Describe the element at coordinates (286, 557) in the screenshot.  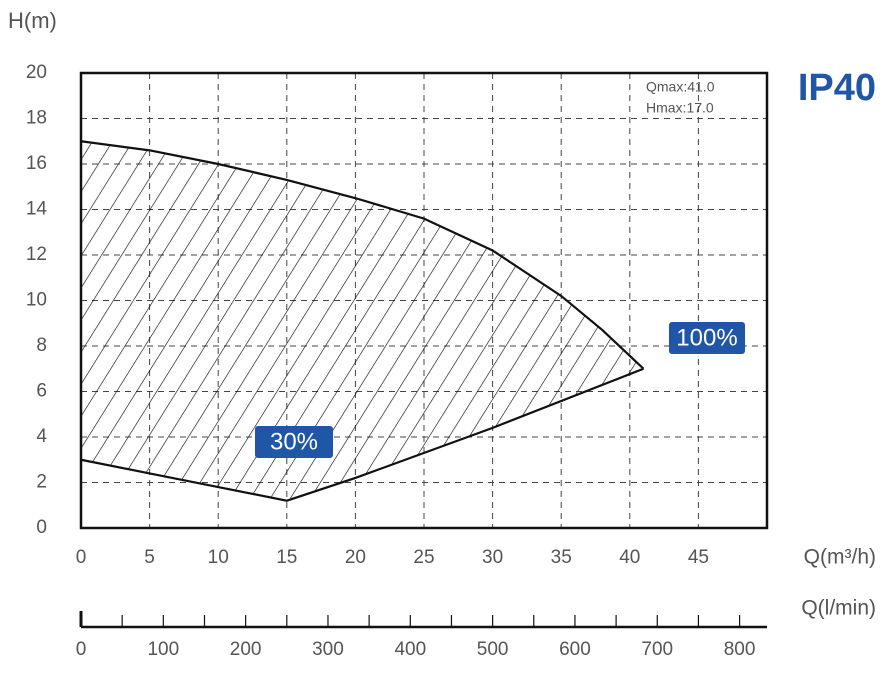
I see `x-tick-label: 15` at that location.